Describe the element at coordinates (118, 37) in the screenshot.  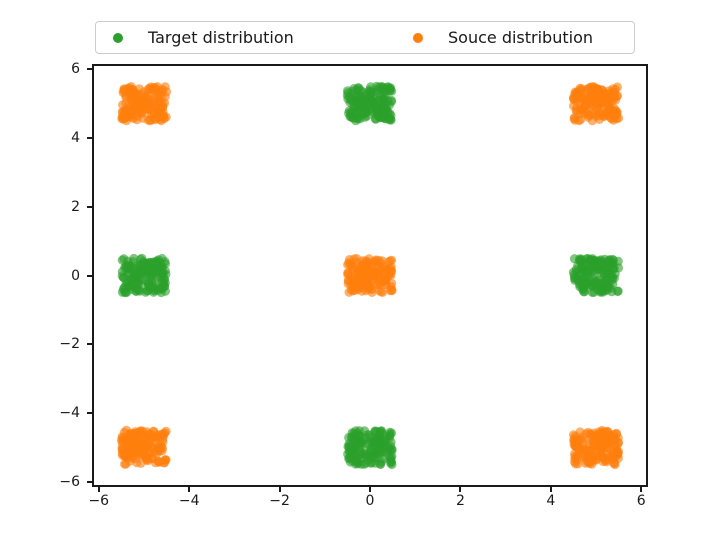
I see `target-marker-icon` at that location.